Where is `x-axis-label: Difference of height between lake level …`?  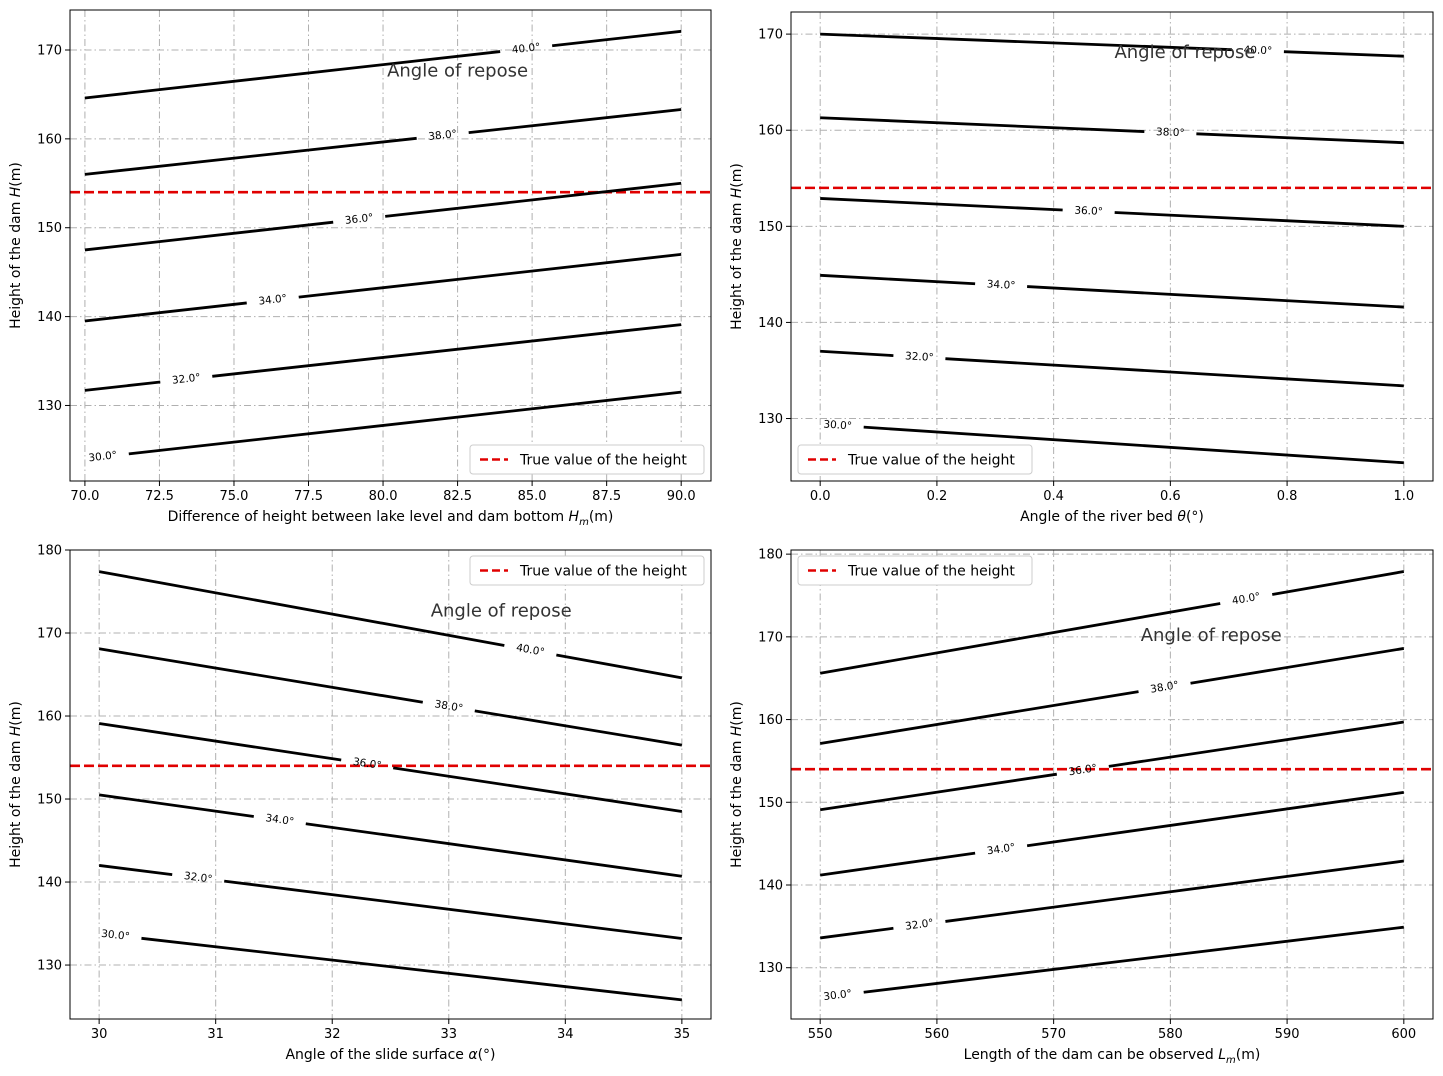 x-axis-label: Difference of height between lake level … is located at coordinates (391, 518).